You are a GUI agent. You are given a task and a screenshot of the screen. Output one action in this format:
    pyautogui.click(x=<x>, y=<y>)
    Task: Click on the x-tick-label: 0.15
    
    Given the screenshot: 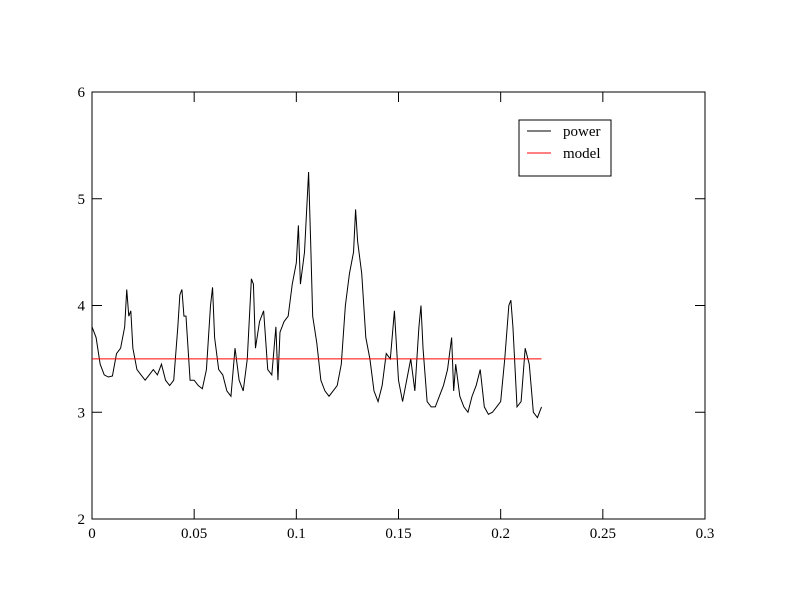 What is the action you would take?
    pyautogui.click(x=398, y=534)
    